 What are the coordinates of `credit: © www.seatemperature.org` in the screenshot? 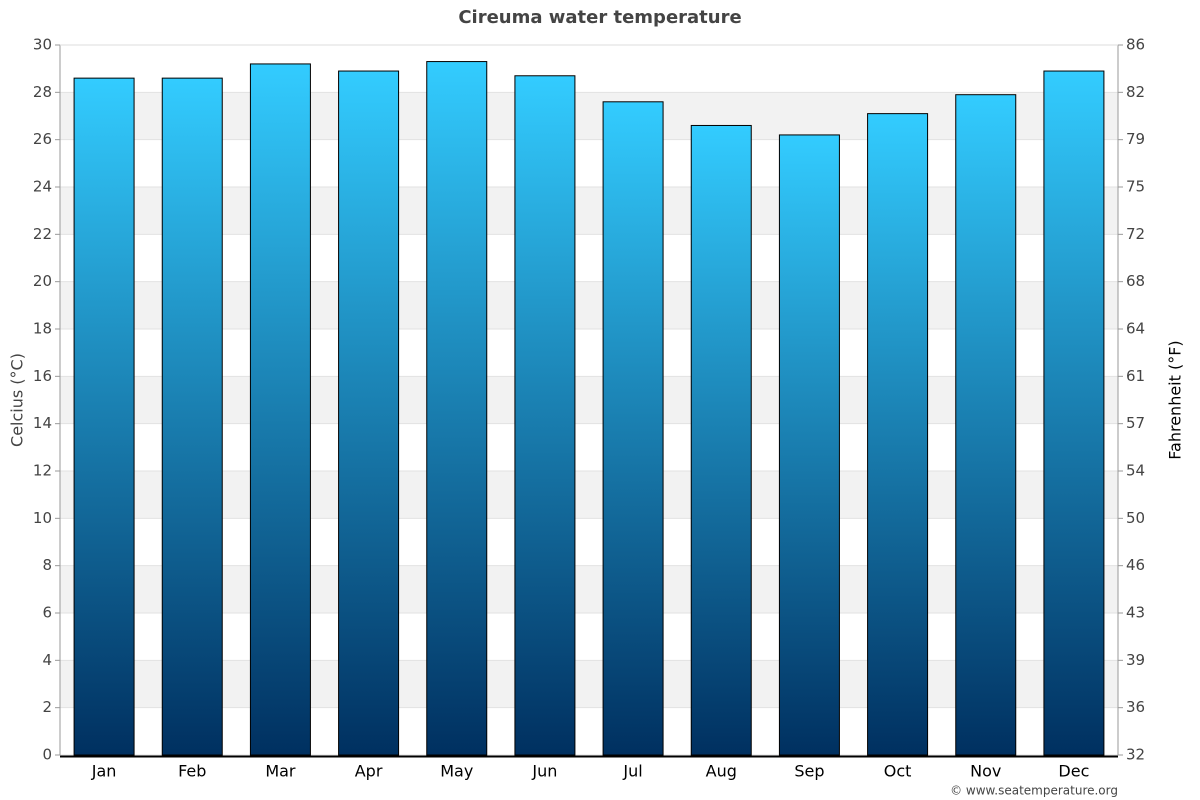 It's located at (1034, 791).